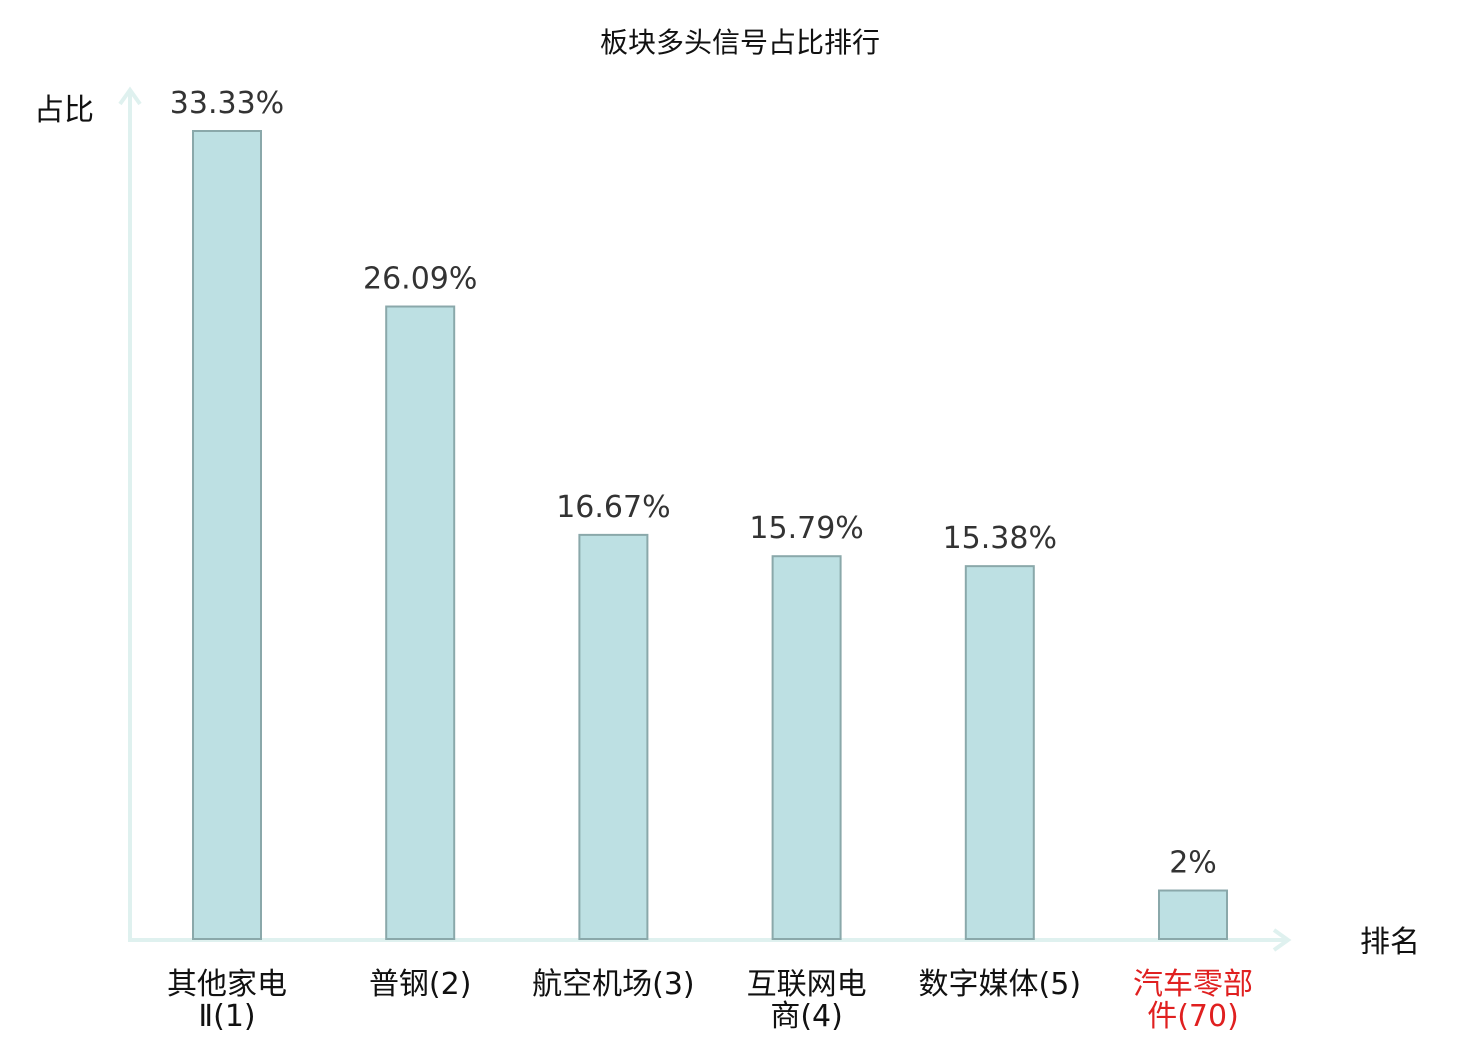  Describe the element at coordinates (613, 507) in the screenshot. I see `value-label-3: 16.67%` at that location.